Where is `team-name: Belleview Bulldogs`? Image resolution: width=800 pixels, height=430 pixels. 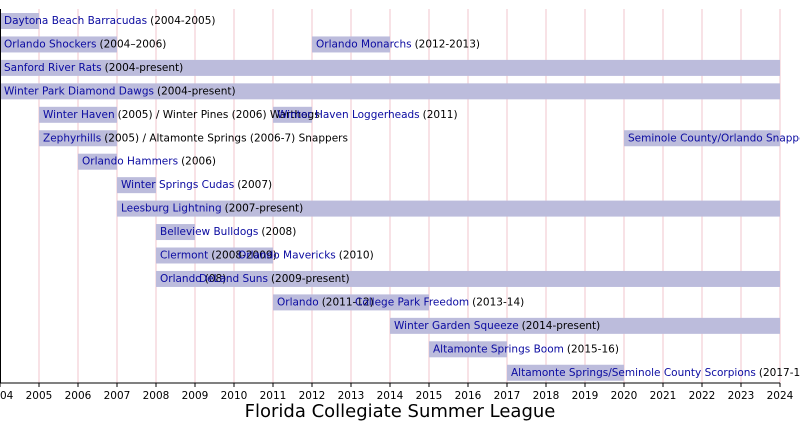
team-name: Belleview Bulldogs is located at coordinates (209, 232).